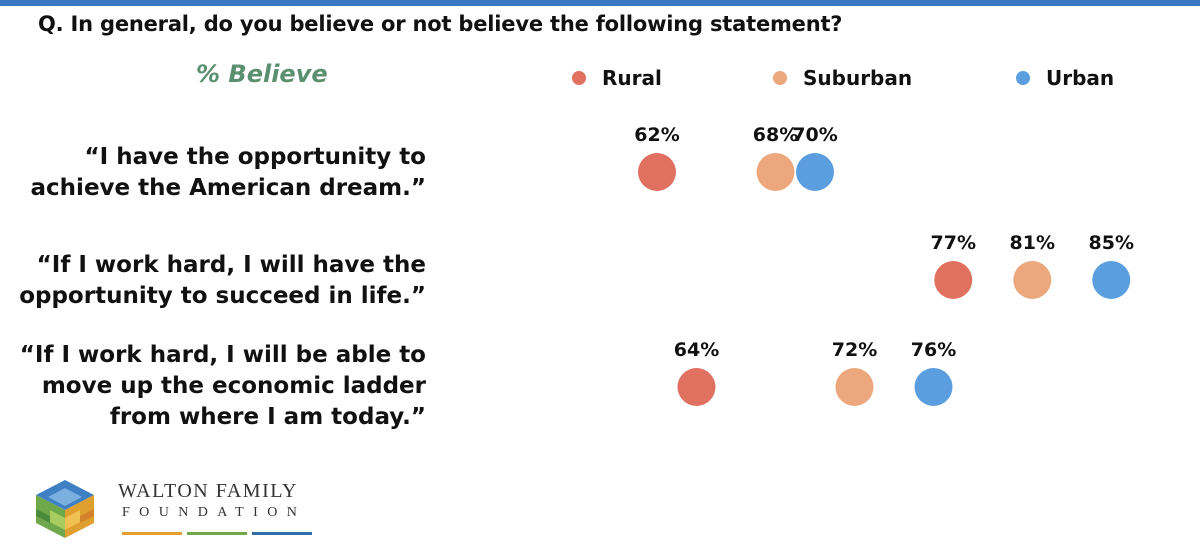  I want to click on value-label-urban-row-2: 85%, so click(1111, 243).